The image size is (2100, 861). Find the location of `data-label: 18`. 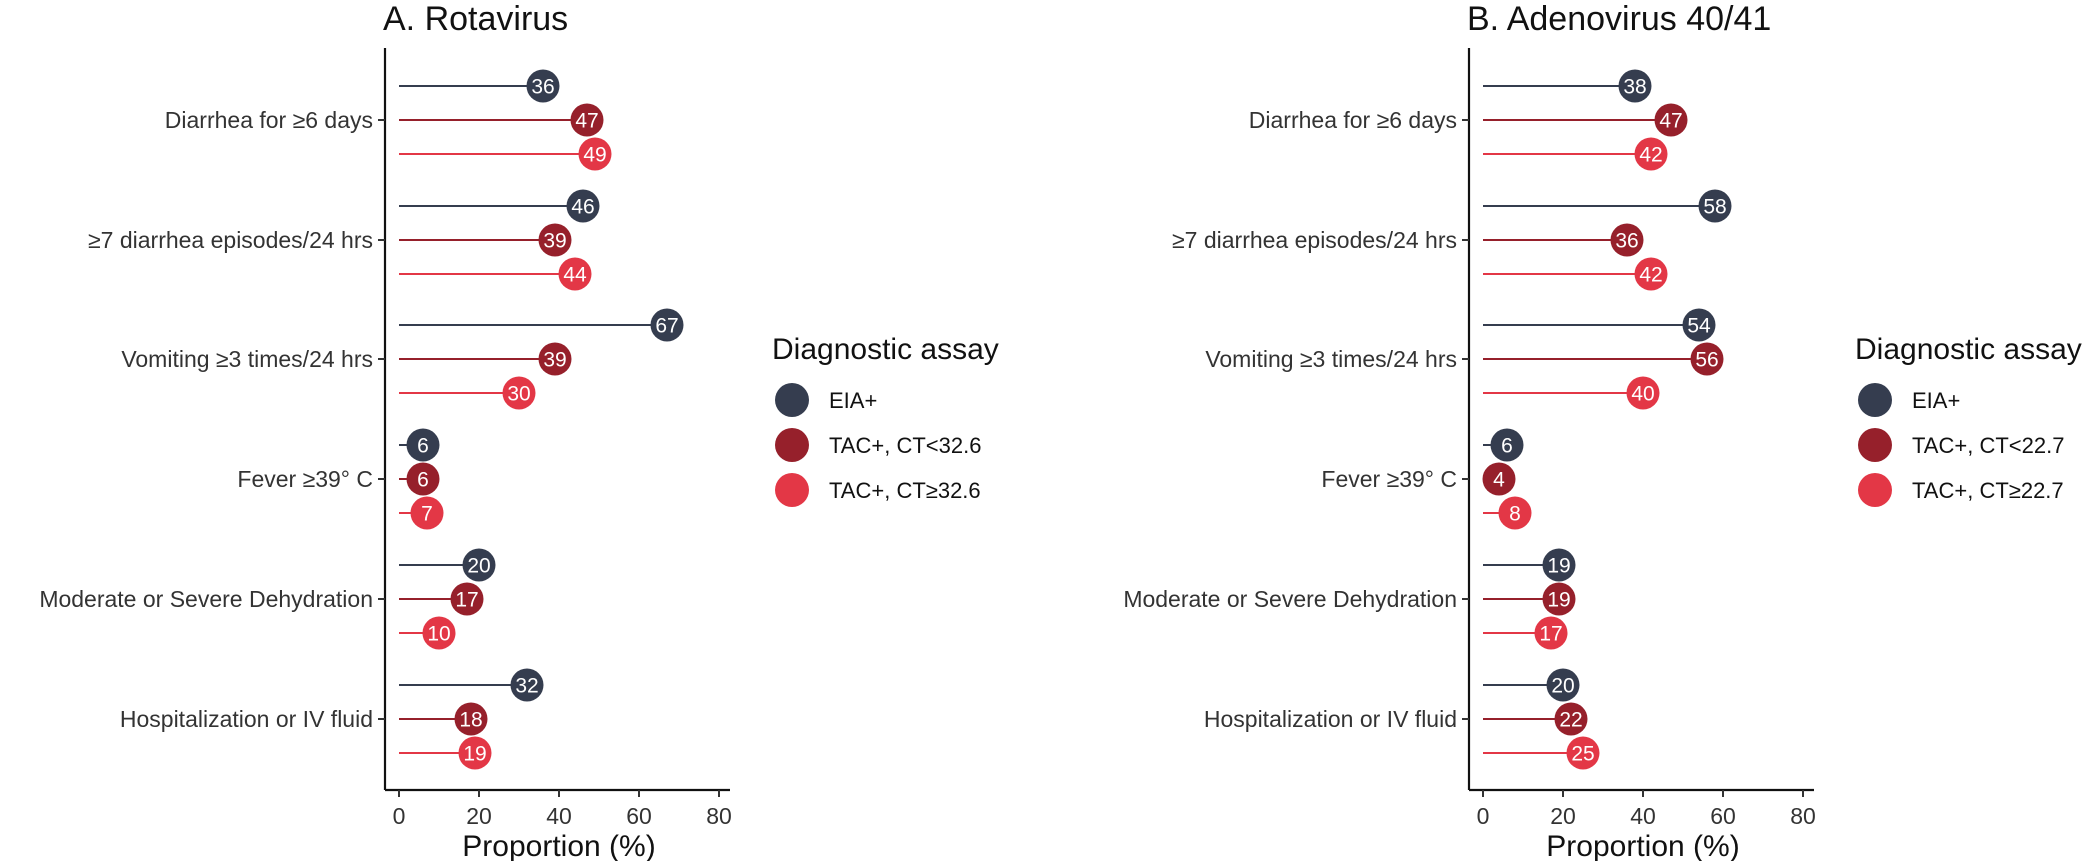

data-label: 18 is located at coordinates (470, 720).